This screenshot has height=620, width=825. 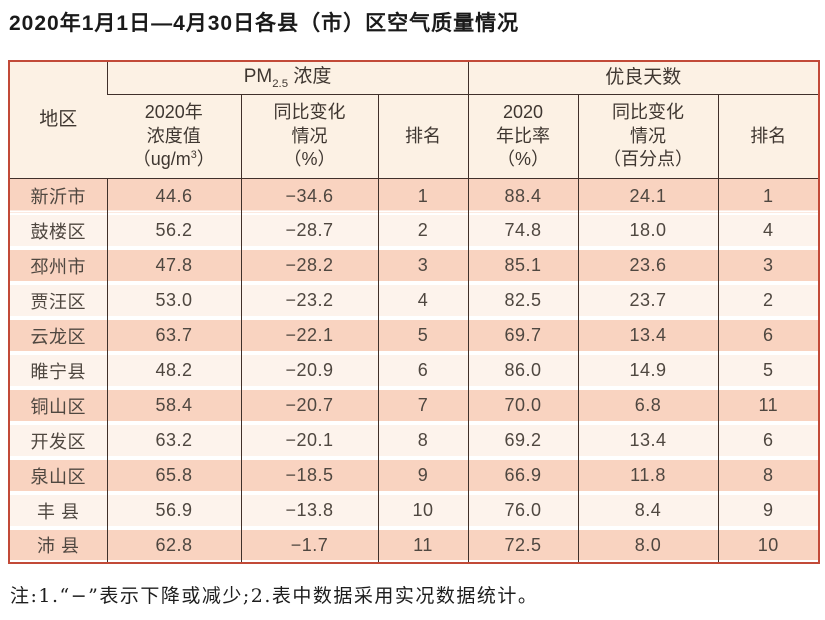 I want to click on good-rate-cell: 85.1, so click(x=523, y=266).